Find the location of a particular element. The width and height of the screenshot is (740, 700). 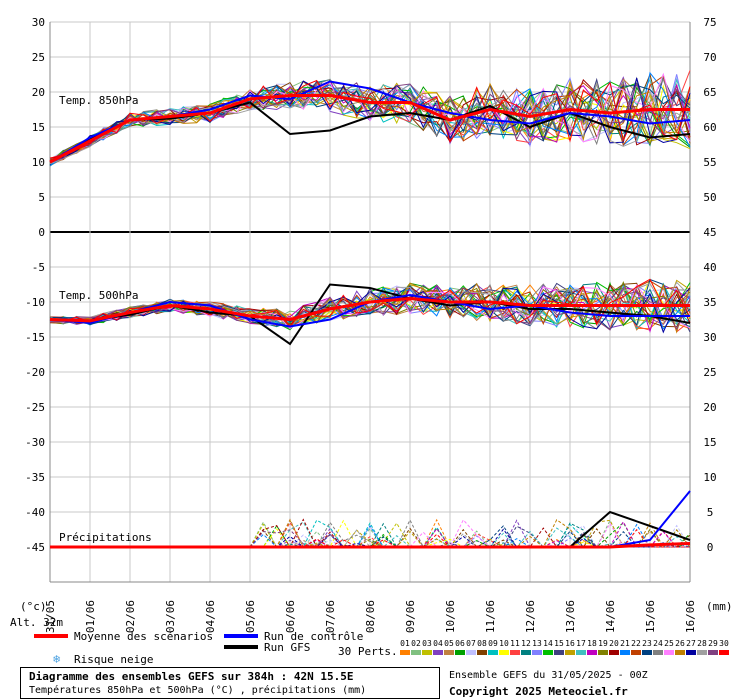

x-date-tick: 16/06 is located at coordinates (690, 616).